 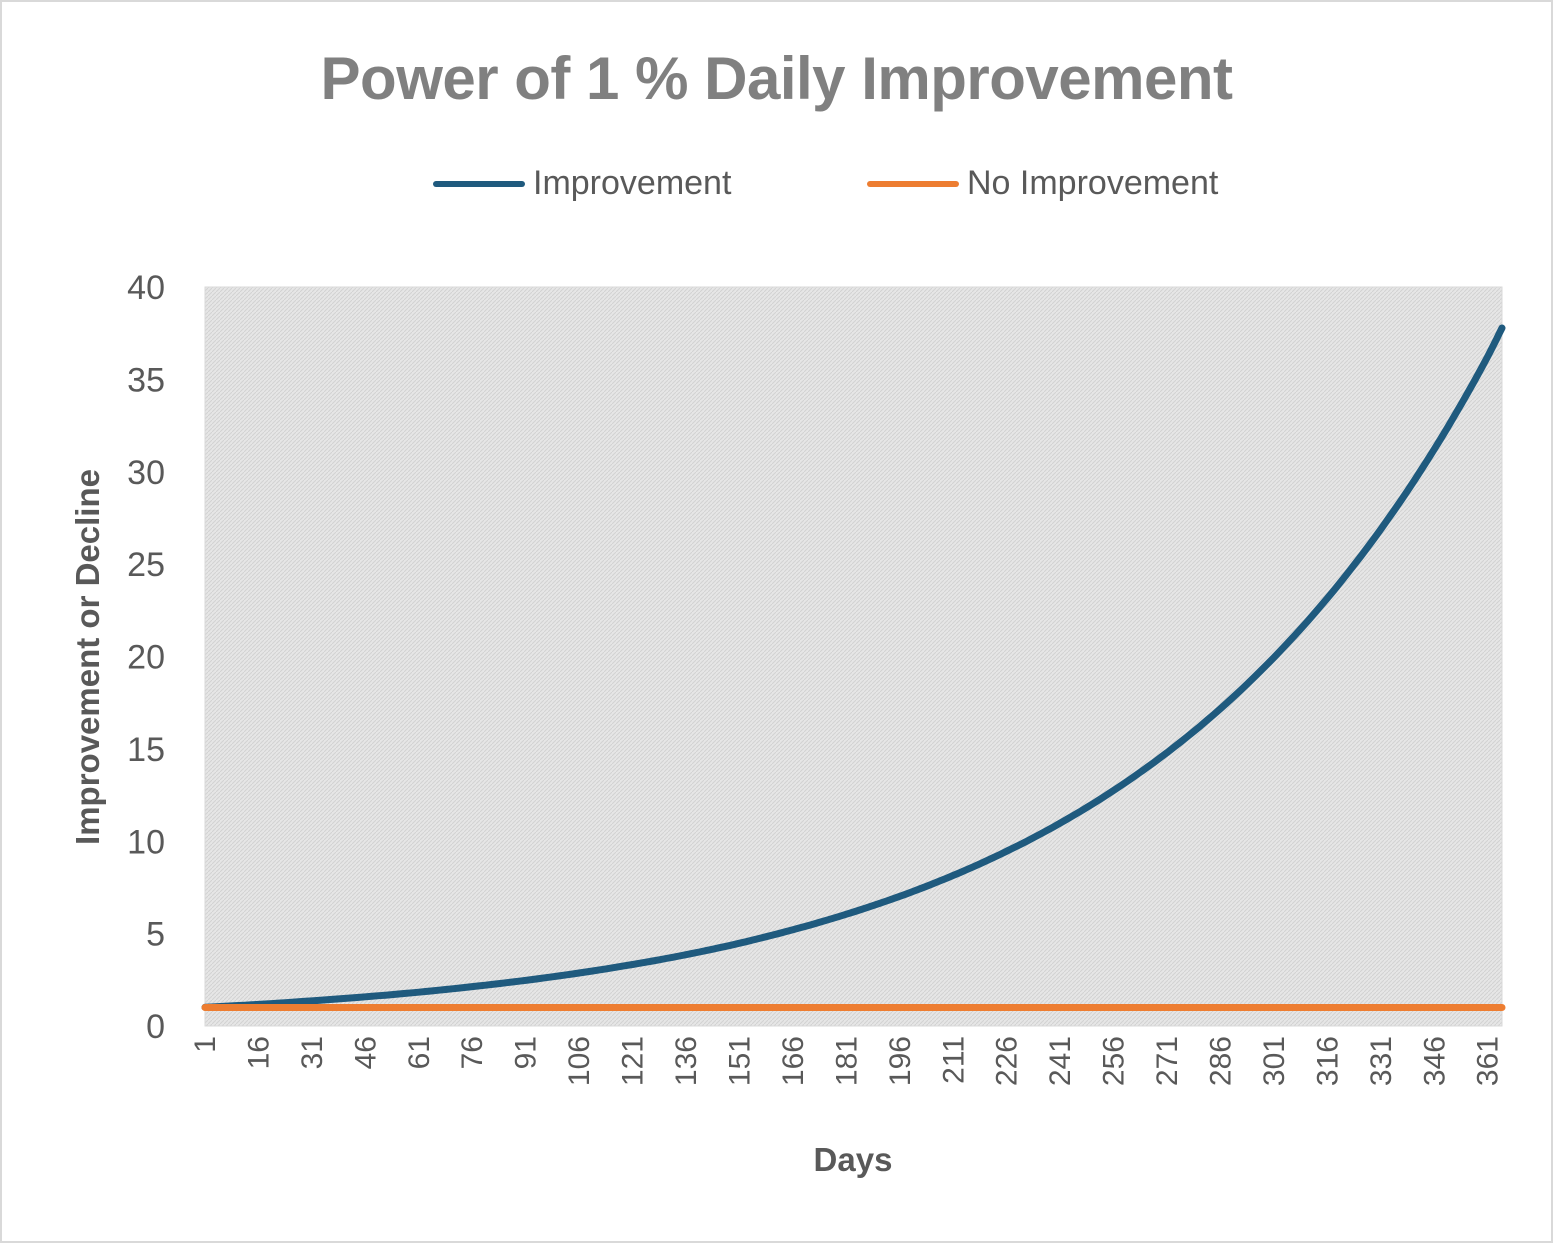 I want to click on chart-title: Power of 1 % Daily Improvement, so click(x=776, y=78).